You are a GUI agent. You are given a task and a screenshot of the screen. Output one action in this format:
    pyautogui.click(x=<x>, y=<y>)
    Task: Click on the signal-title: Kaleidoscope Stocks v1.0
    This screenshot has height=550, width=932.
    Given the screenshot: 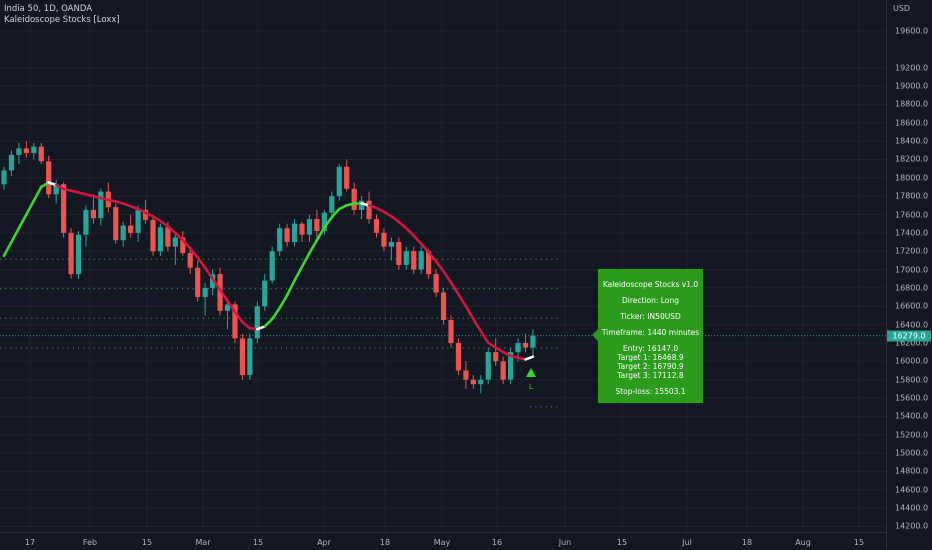 What is the action you would take?
    pyautogui.click(x=650, y=284)
    